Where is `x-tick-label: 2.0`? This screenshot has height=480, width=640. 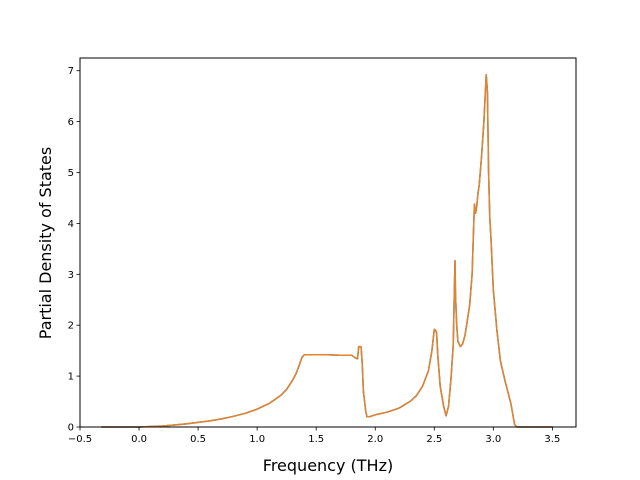
x-tick-label: 2.0 is located at coordinates (375, 439).